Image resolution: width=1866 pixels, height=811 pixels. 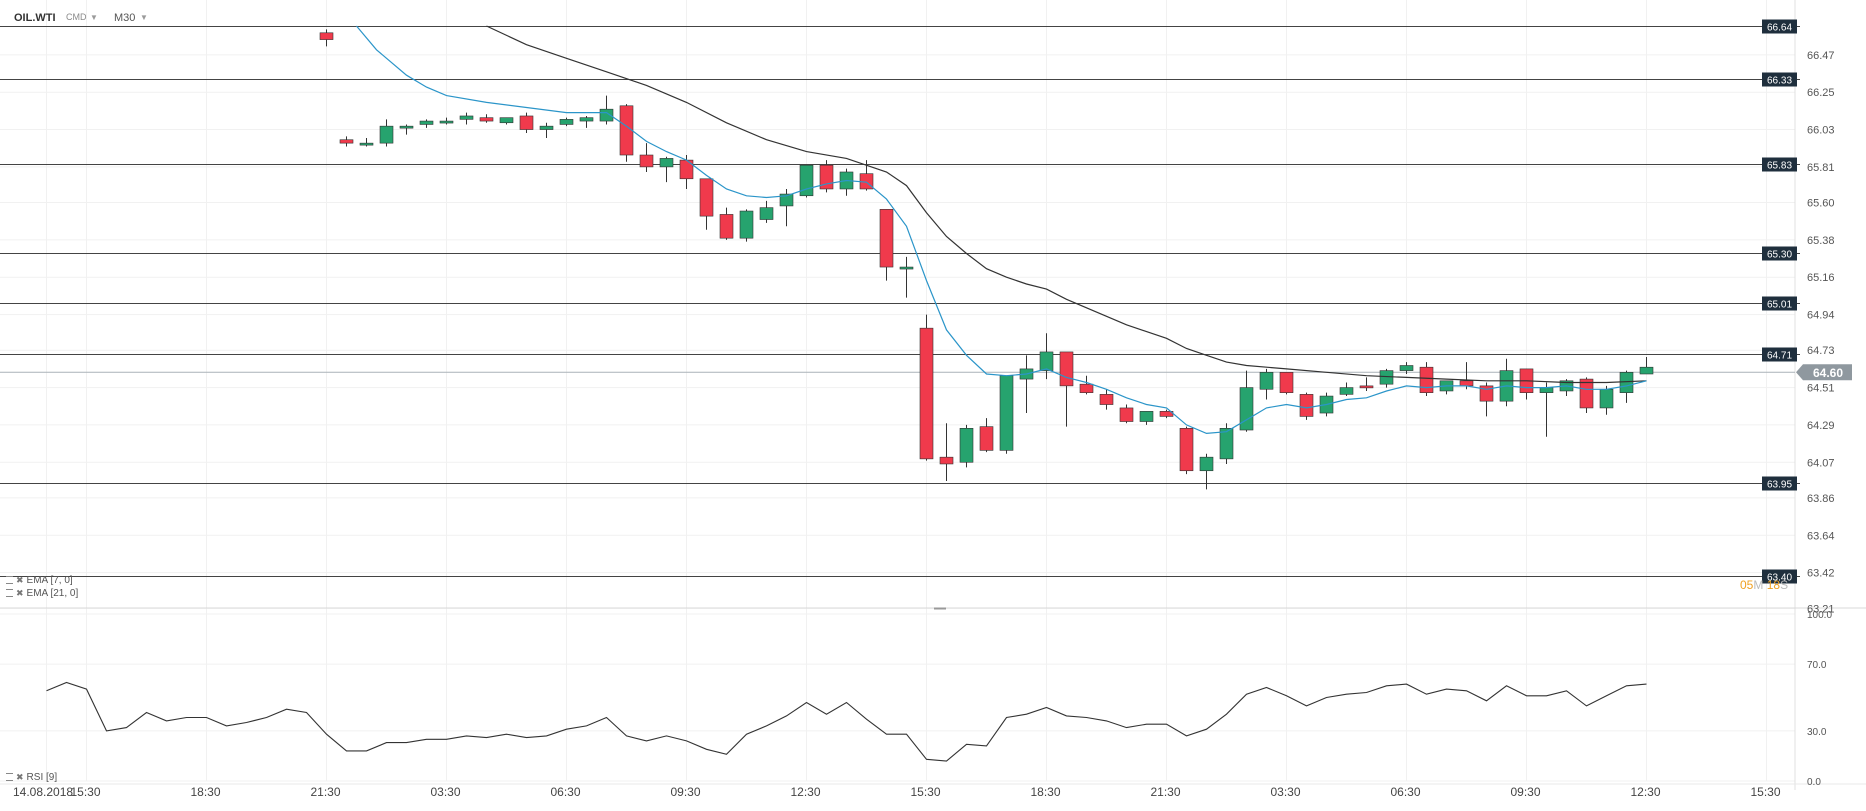 What do you see at coordinates (1779, 166) in the screenshot?
I see `level-label: 65.83` at bounding box center [1779, 166].